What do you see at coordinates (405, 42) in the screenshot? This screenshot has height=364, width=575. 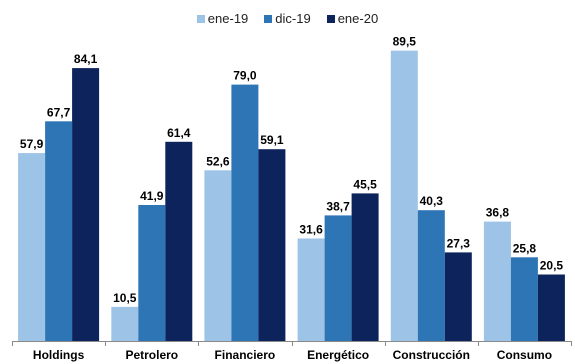 I see `data-label: 89,5` at bounding box center [405, 42].